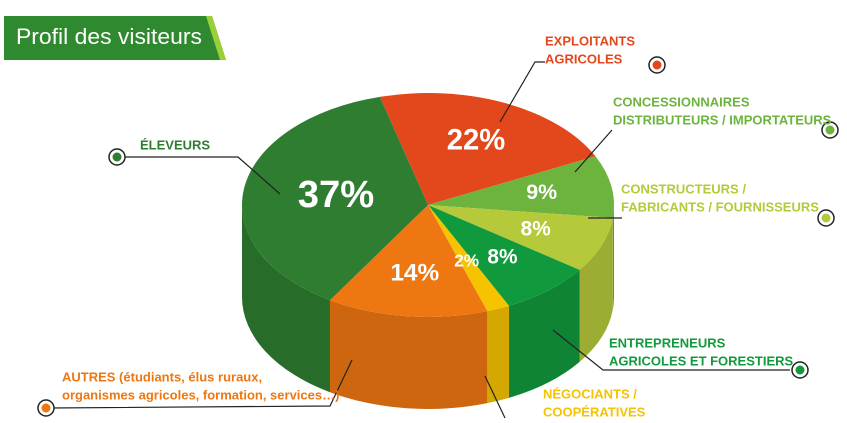 Image resolution: width=847 pixels, height=423 pixels. What do you see at coordinates (336, 194) in the screenshot?
I see `value-label: 37%` at bounding box center [336, 194].